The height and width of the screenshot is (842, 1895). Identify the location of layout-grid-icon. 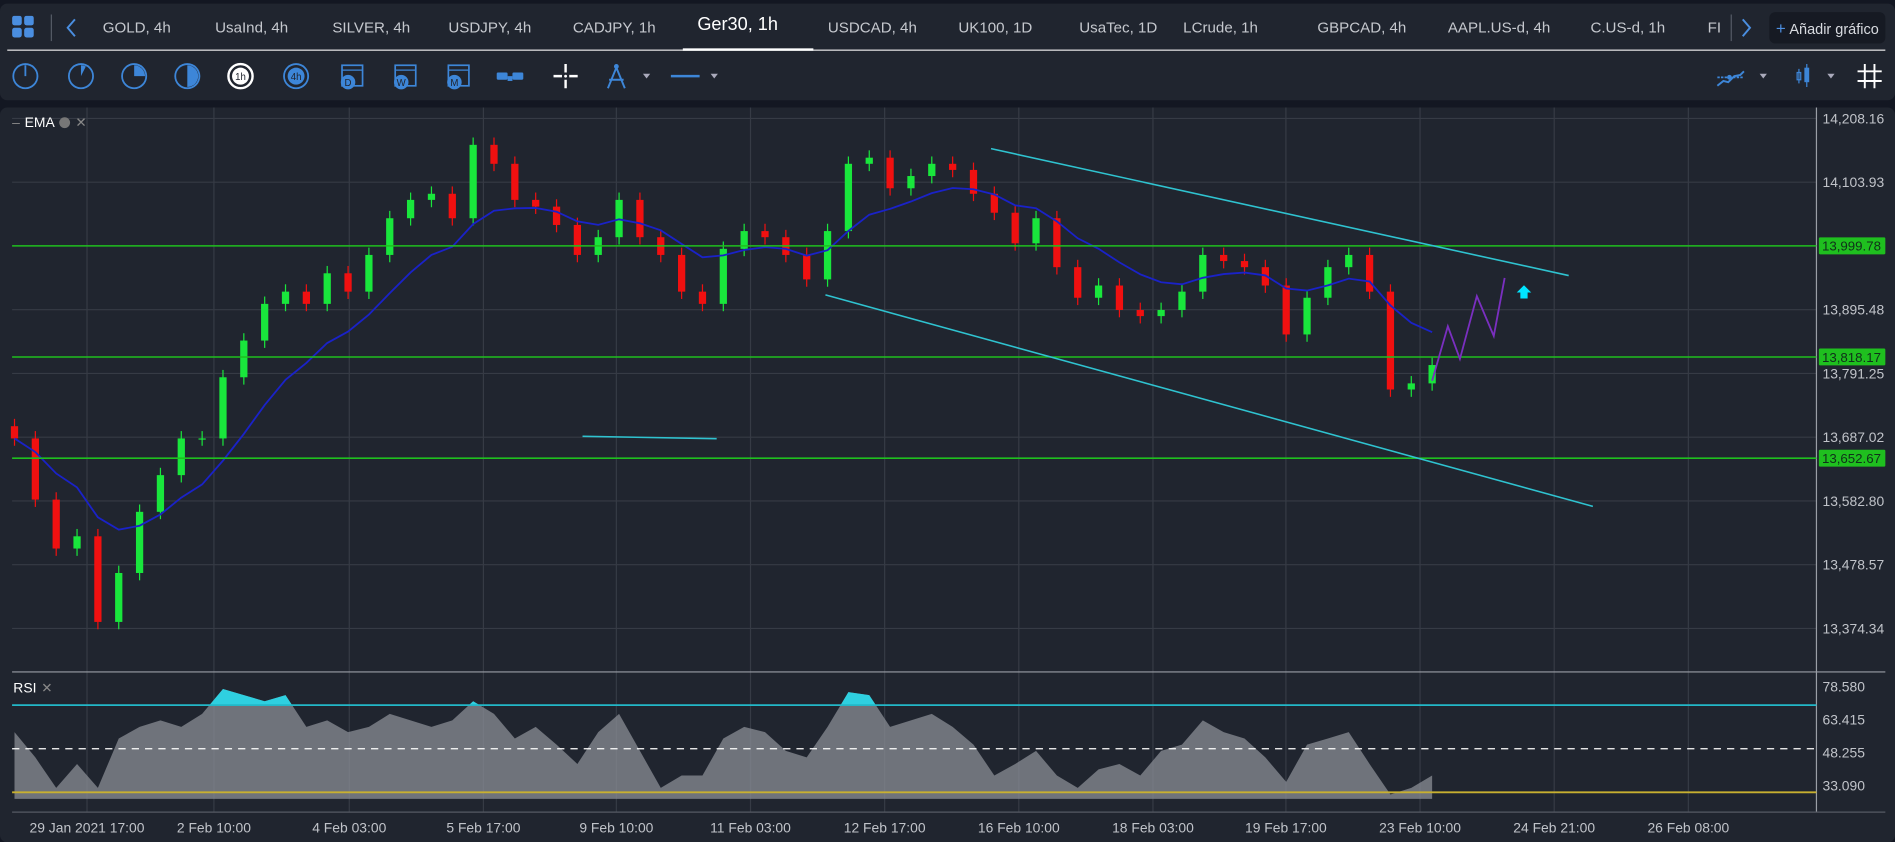
(23, 26).